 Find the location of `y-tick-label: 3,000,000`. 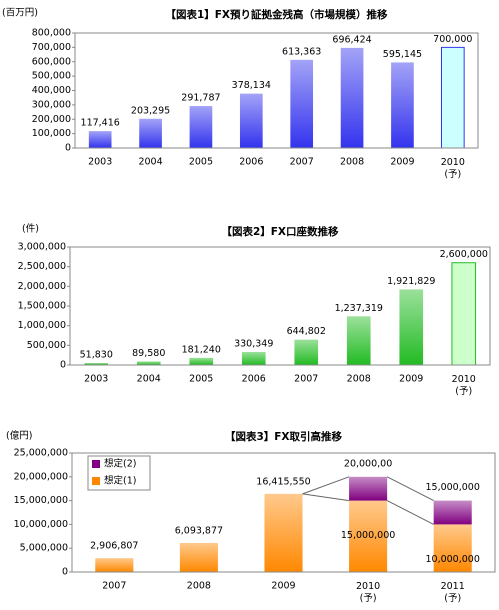

y-tick-label: 3,000,000 is located at coordinates (42, 247).